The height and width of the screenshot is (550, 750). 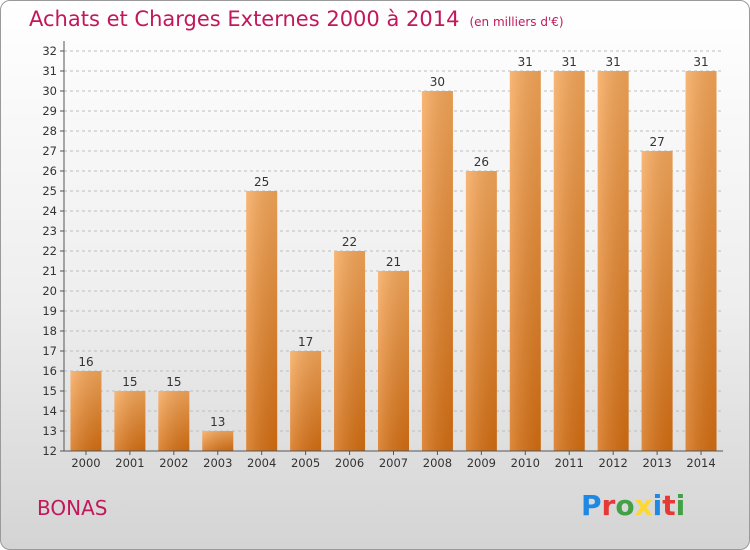 I want to click on x-tick-label: 2010, so click(x=525, y=463).